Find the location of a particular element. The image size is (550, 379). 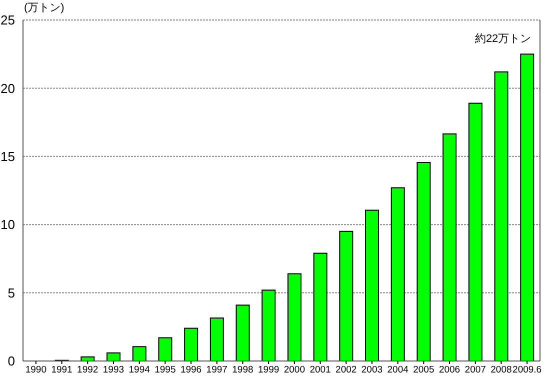

x-tick-label: 1995 is located at coordinates (165, 370).